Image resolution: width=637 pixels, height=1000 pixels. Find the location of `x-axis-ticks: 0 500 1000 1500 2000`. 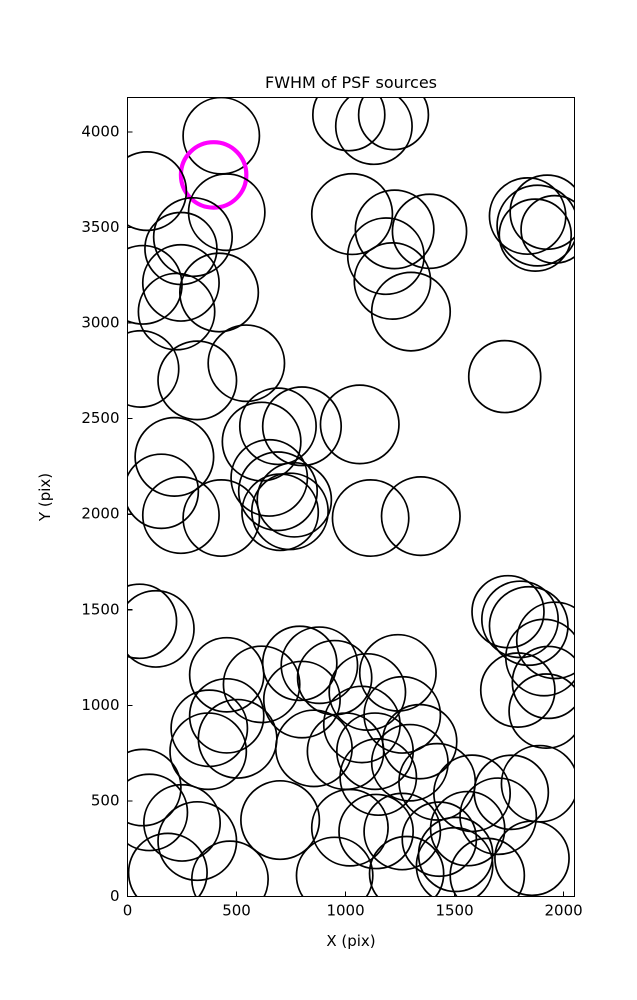

x-axis-ticks: 0 500 1000 1500 2000 is located at coordinates (353, 905).